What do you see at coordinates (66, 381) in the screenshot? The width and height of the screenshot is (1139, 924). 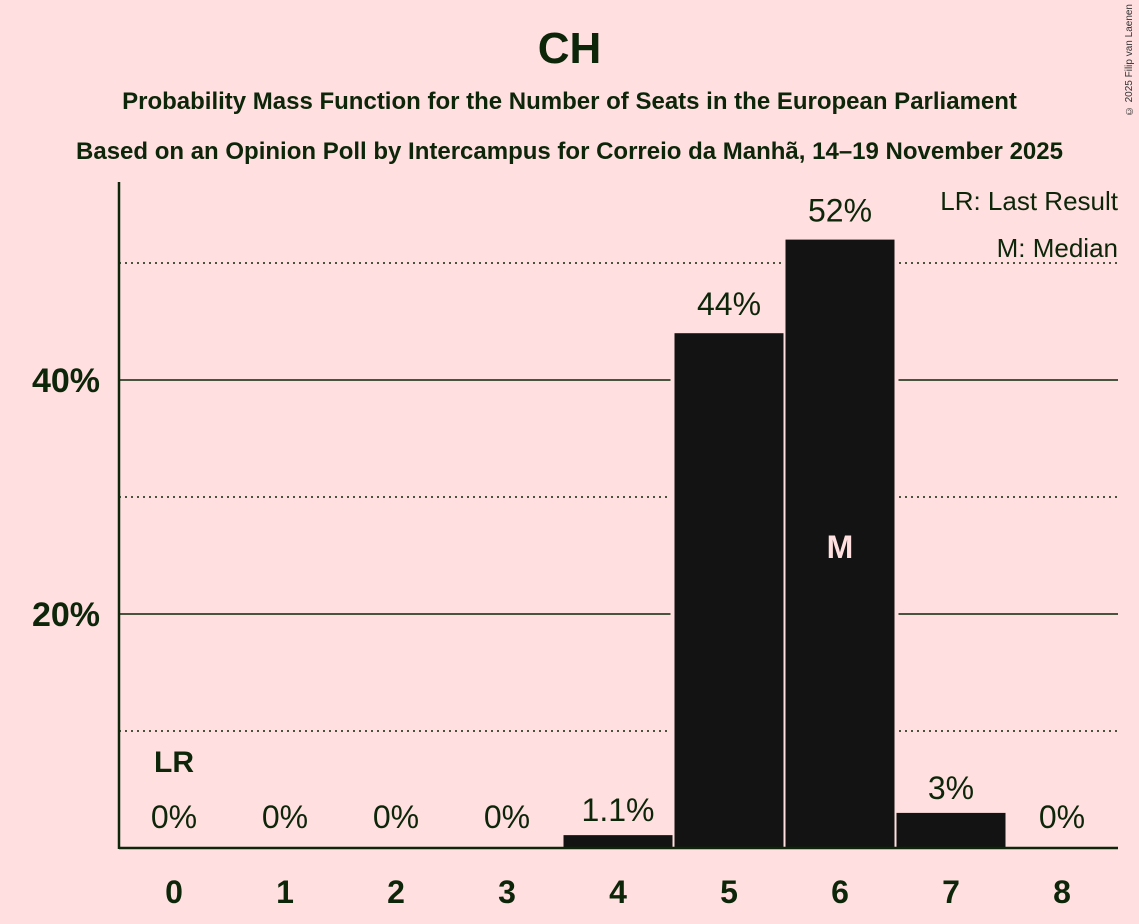 I see `y-tick-label: 40%` at bounding box center [66, 381].